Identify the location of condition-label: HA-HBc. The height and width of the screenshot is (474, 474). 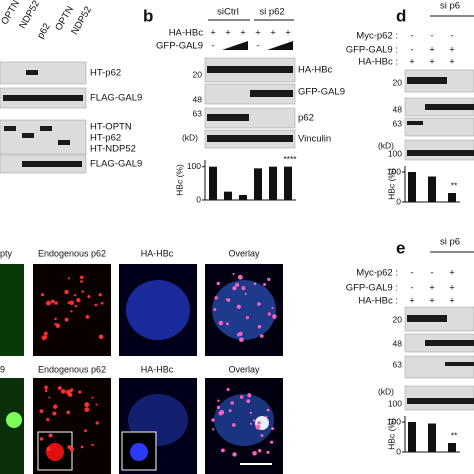
(186, 33).